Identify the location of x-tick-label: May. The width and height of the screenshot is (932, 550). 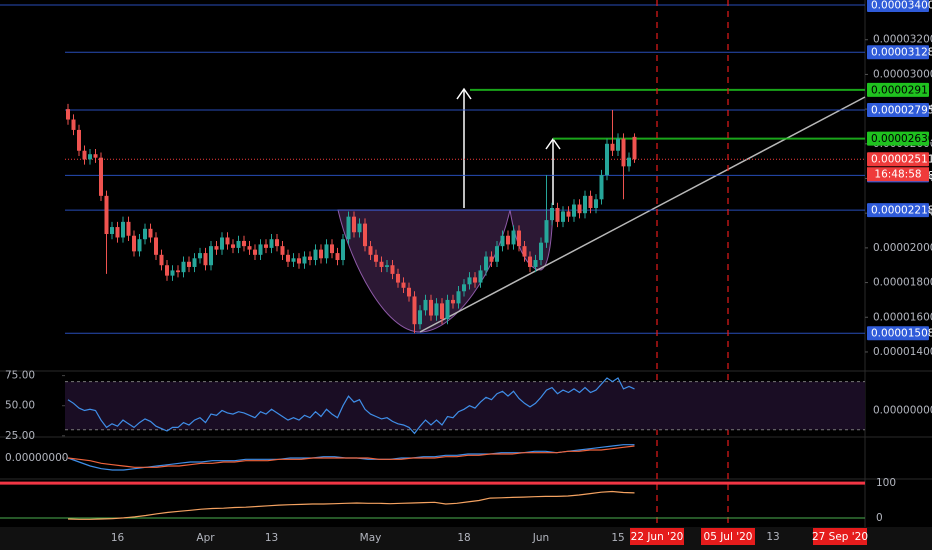
(371, 538).